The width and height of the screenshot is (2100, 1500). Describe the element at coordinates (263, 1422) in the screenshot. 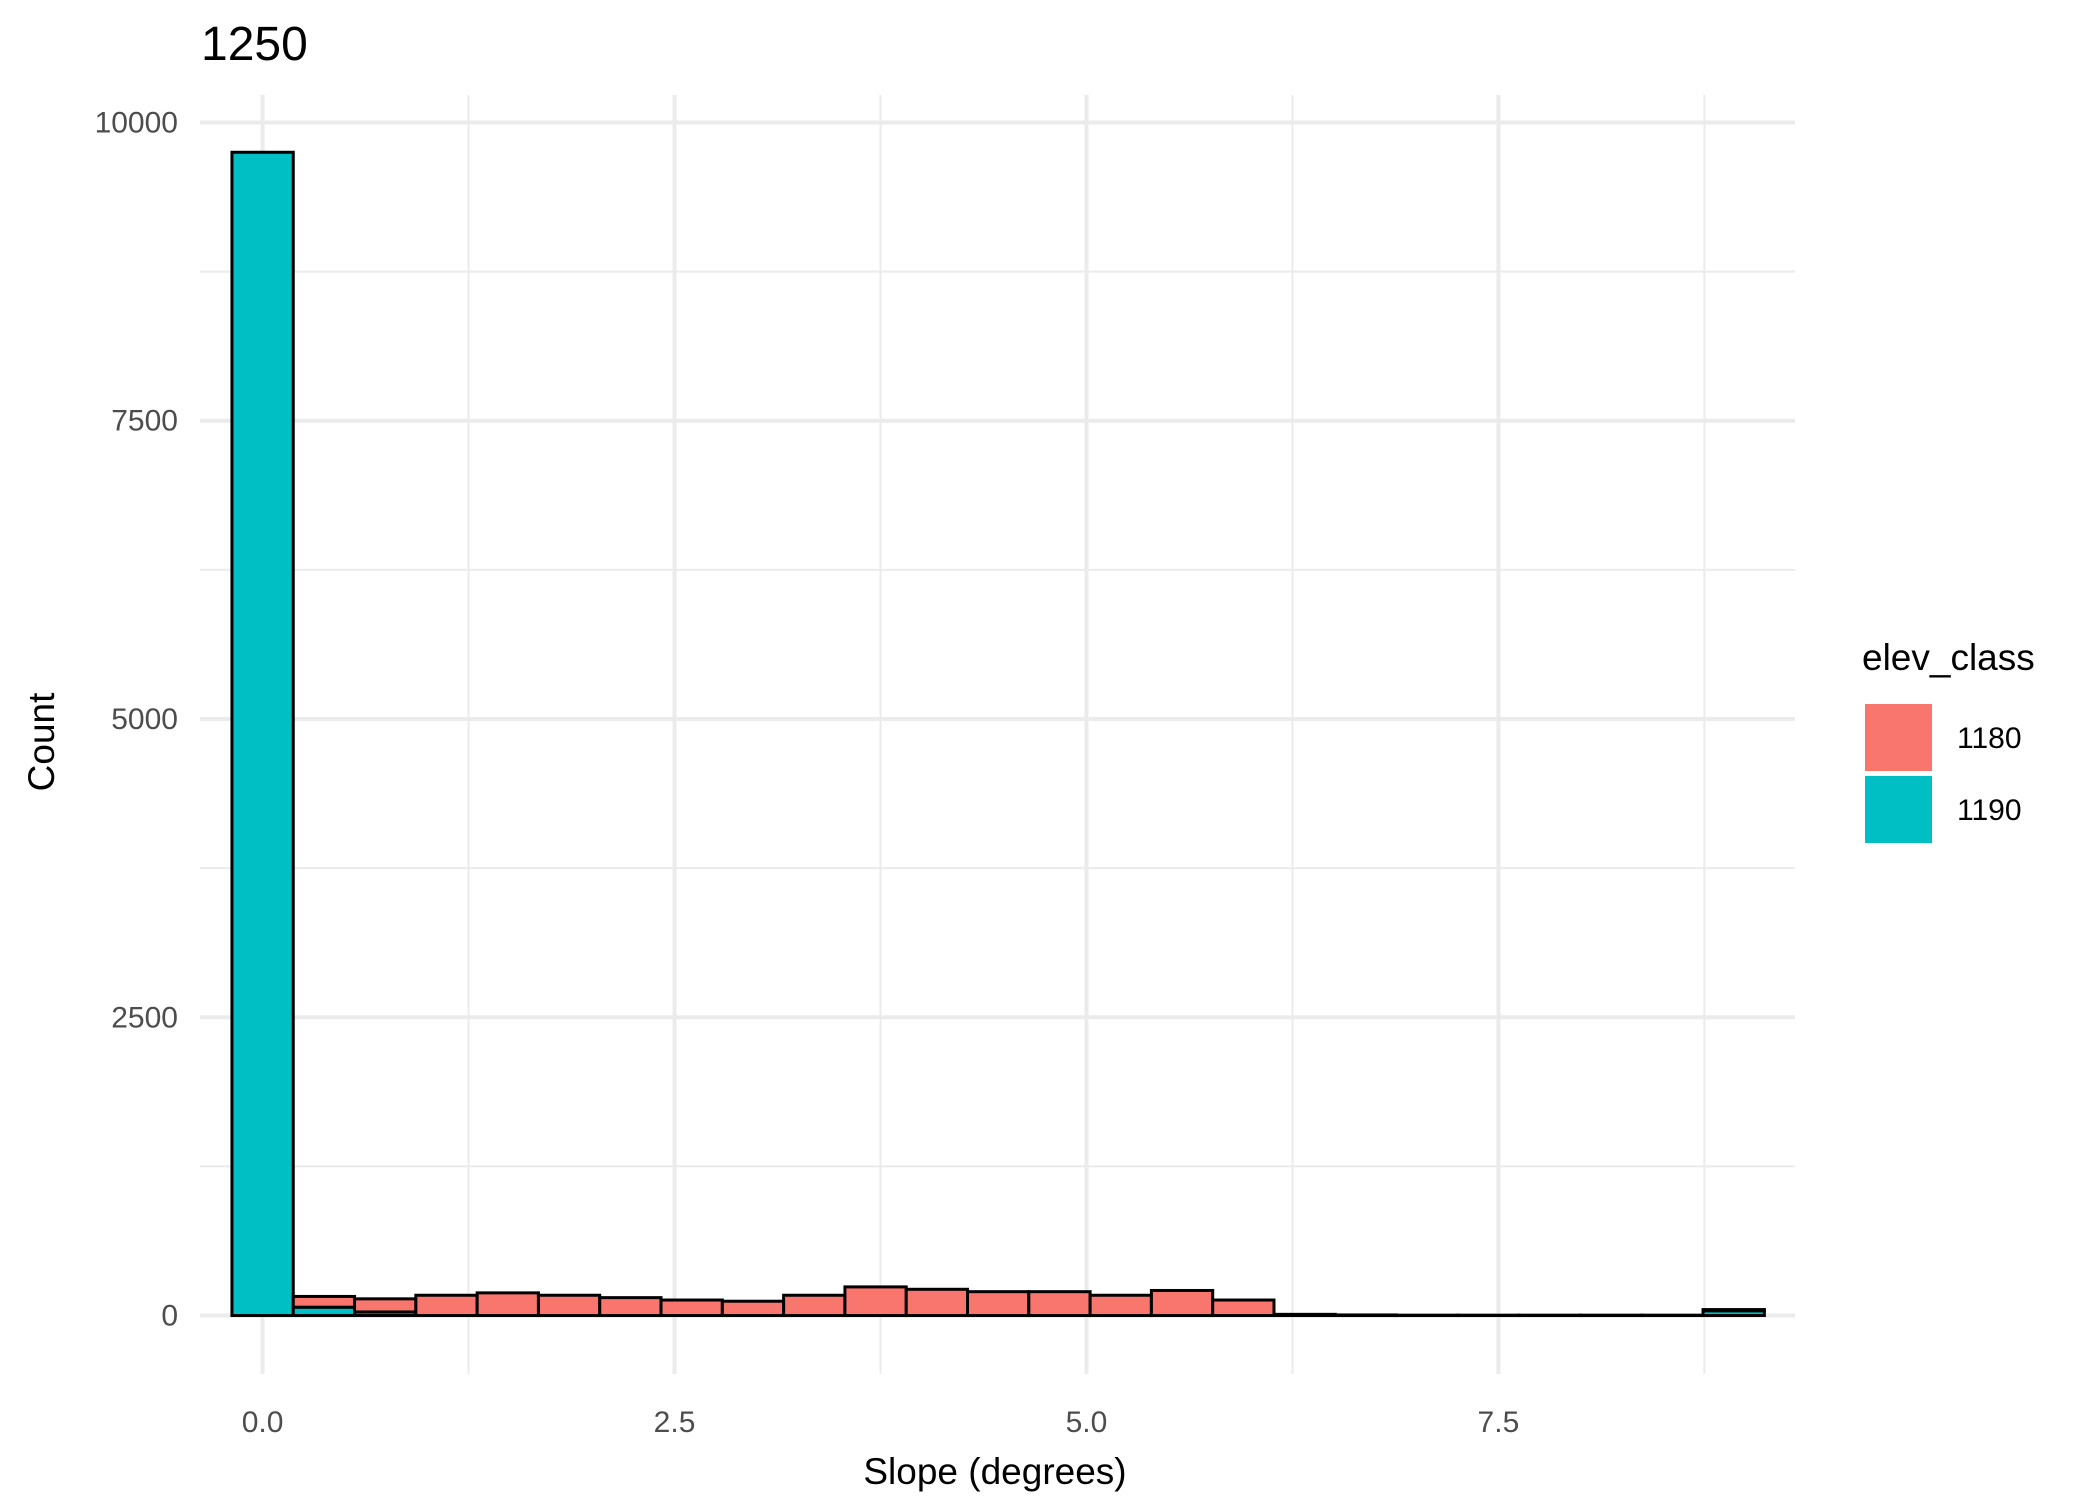

I see `x-tick-label: 0.0` at that location.